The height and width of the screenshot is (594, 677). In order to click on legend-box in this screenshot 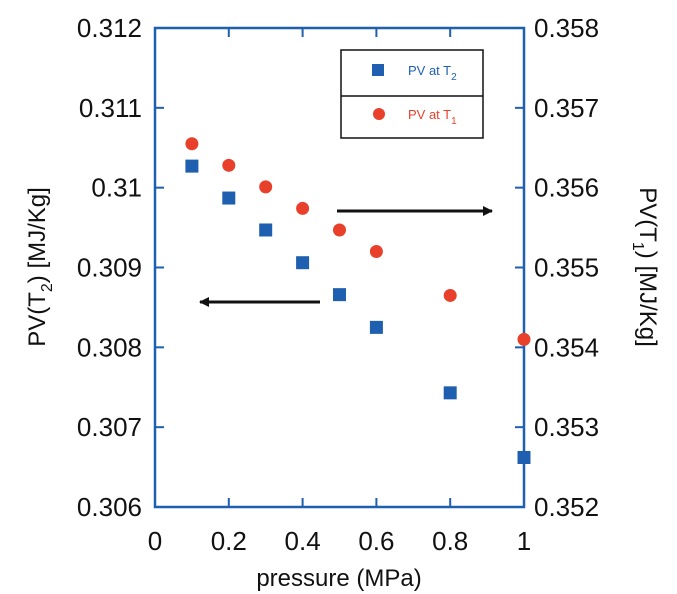, I will do `click(412, 94)`.